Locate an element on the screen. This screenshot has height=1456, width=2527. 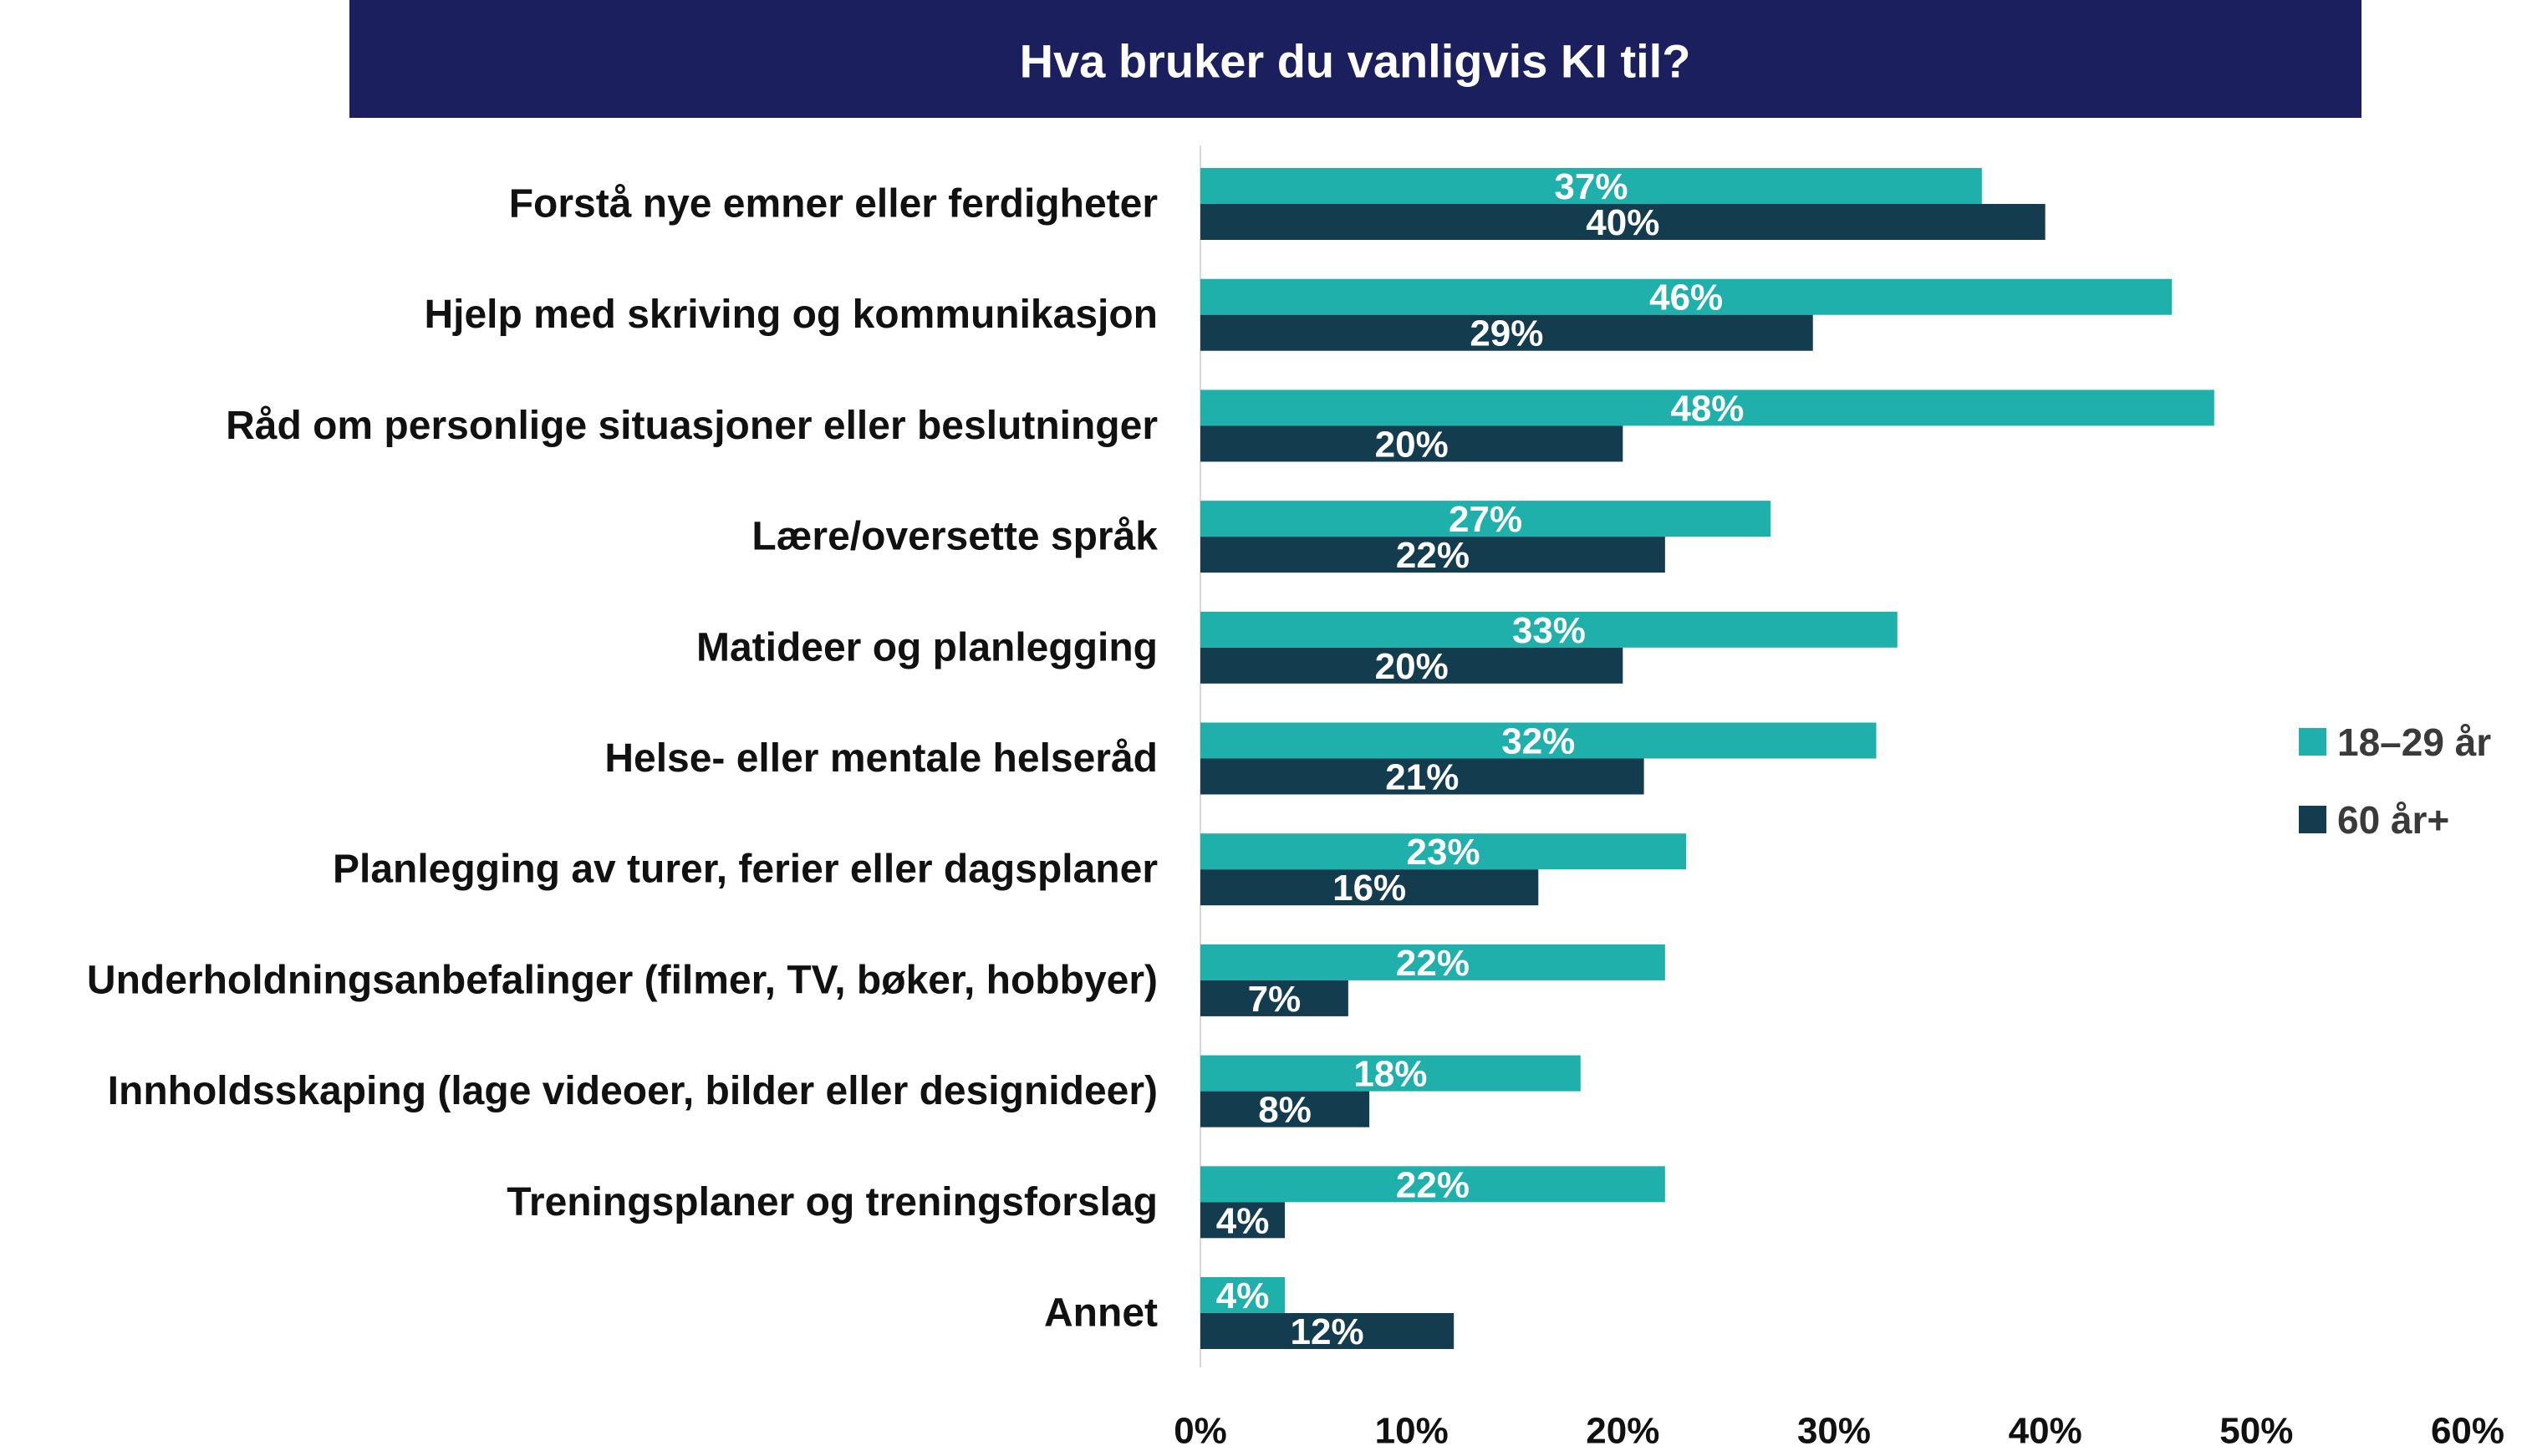
legend-swatch-60-plus is located at coordinates (2312, 819).